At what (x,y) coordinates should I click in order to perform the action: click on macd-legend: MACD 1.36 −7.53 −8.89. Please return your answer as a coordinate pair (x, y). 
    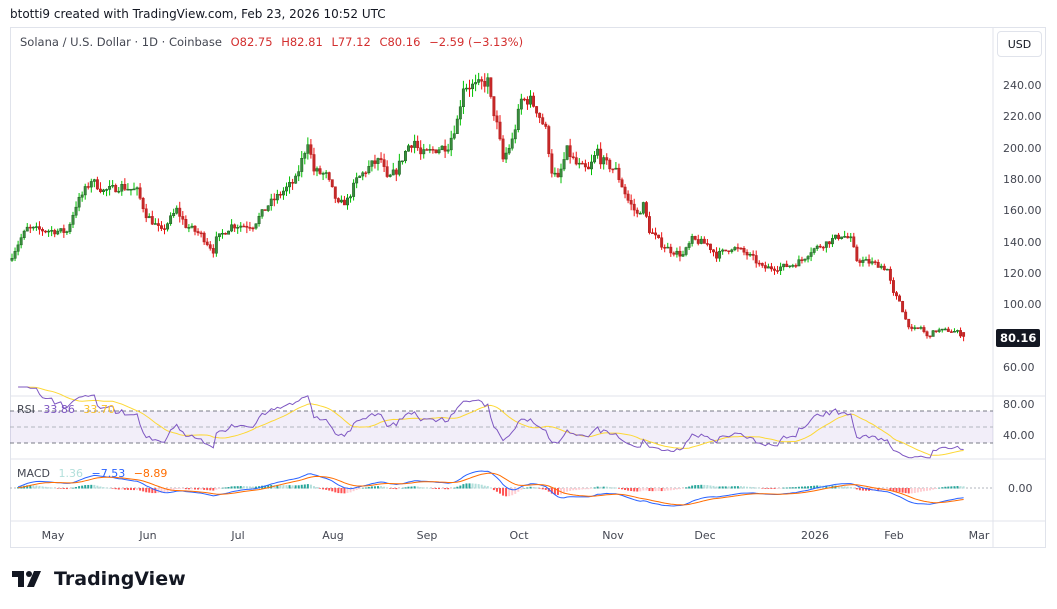
    Looking at the image, I should click on (94, 473).